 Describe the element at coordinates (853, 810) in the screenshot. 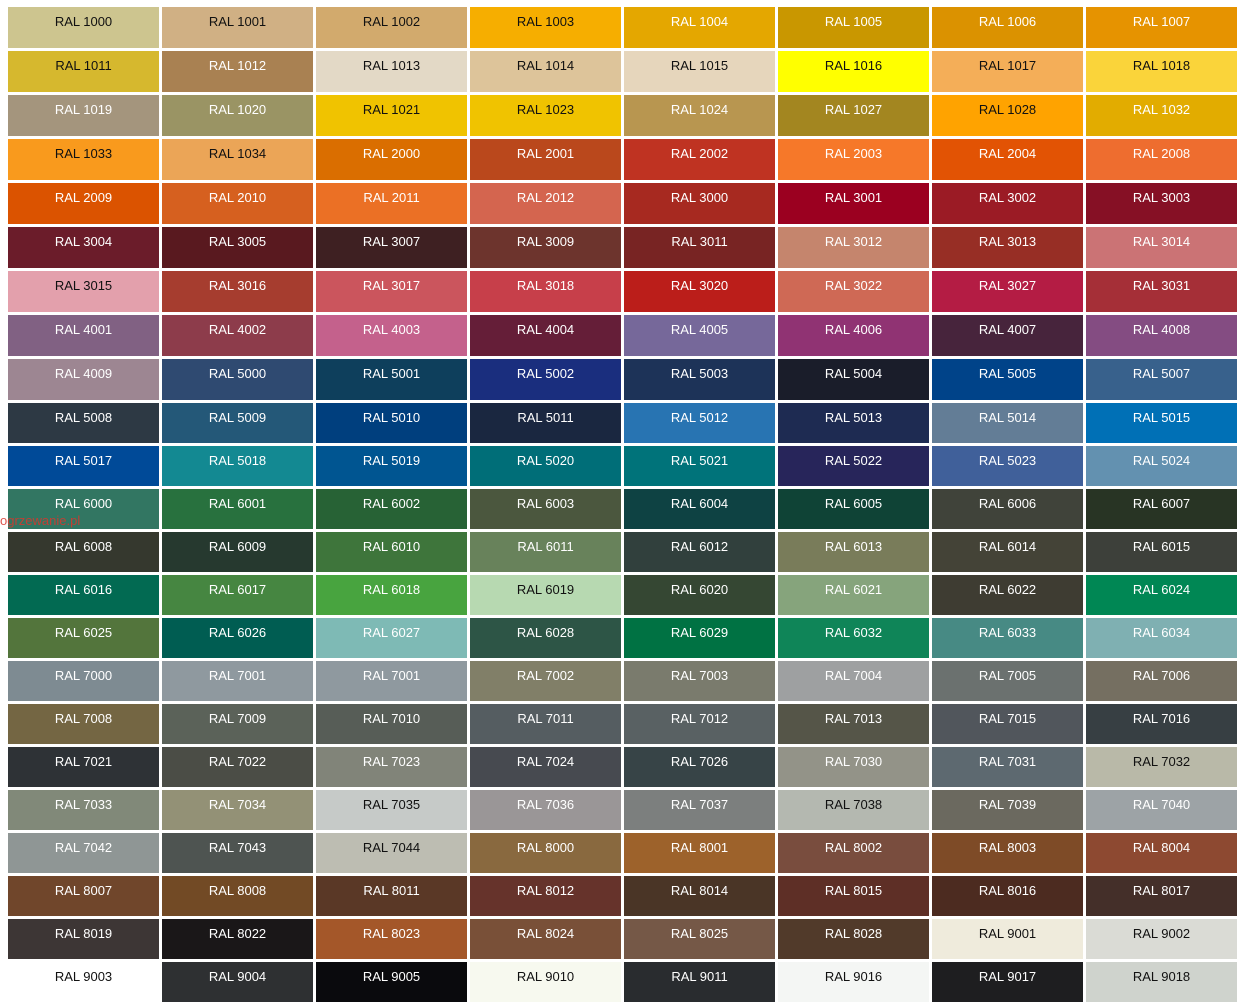

I see `color-swatch: RAL 7038` at that location.